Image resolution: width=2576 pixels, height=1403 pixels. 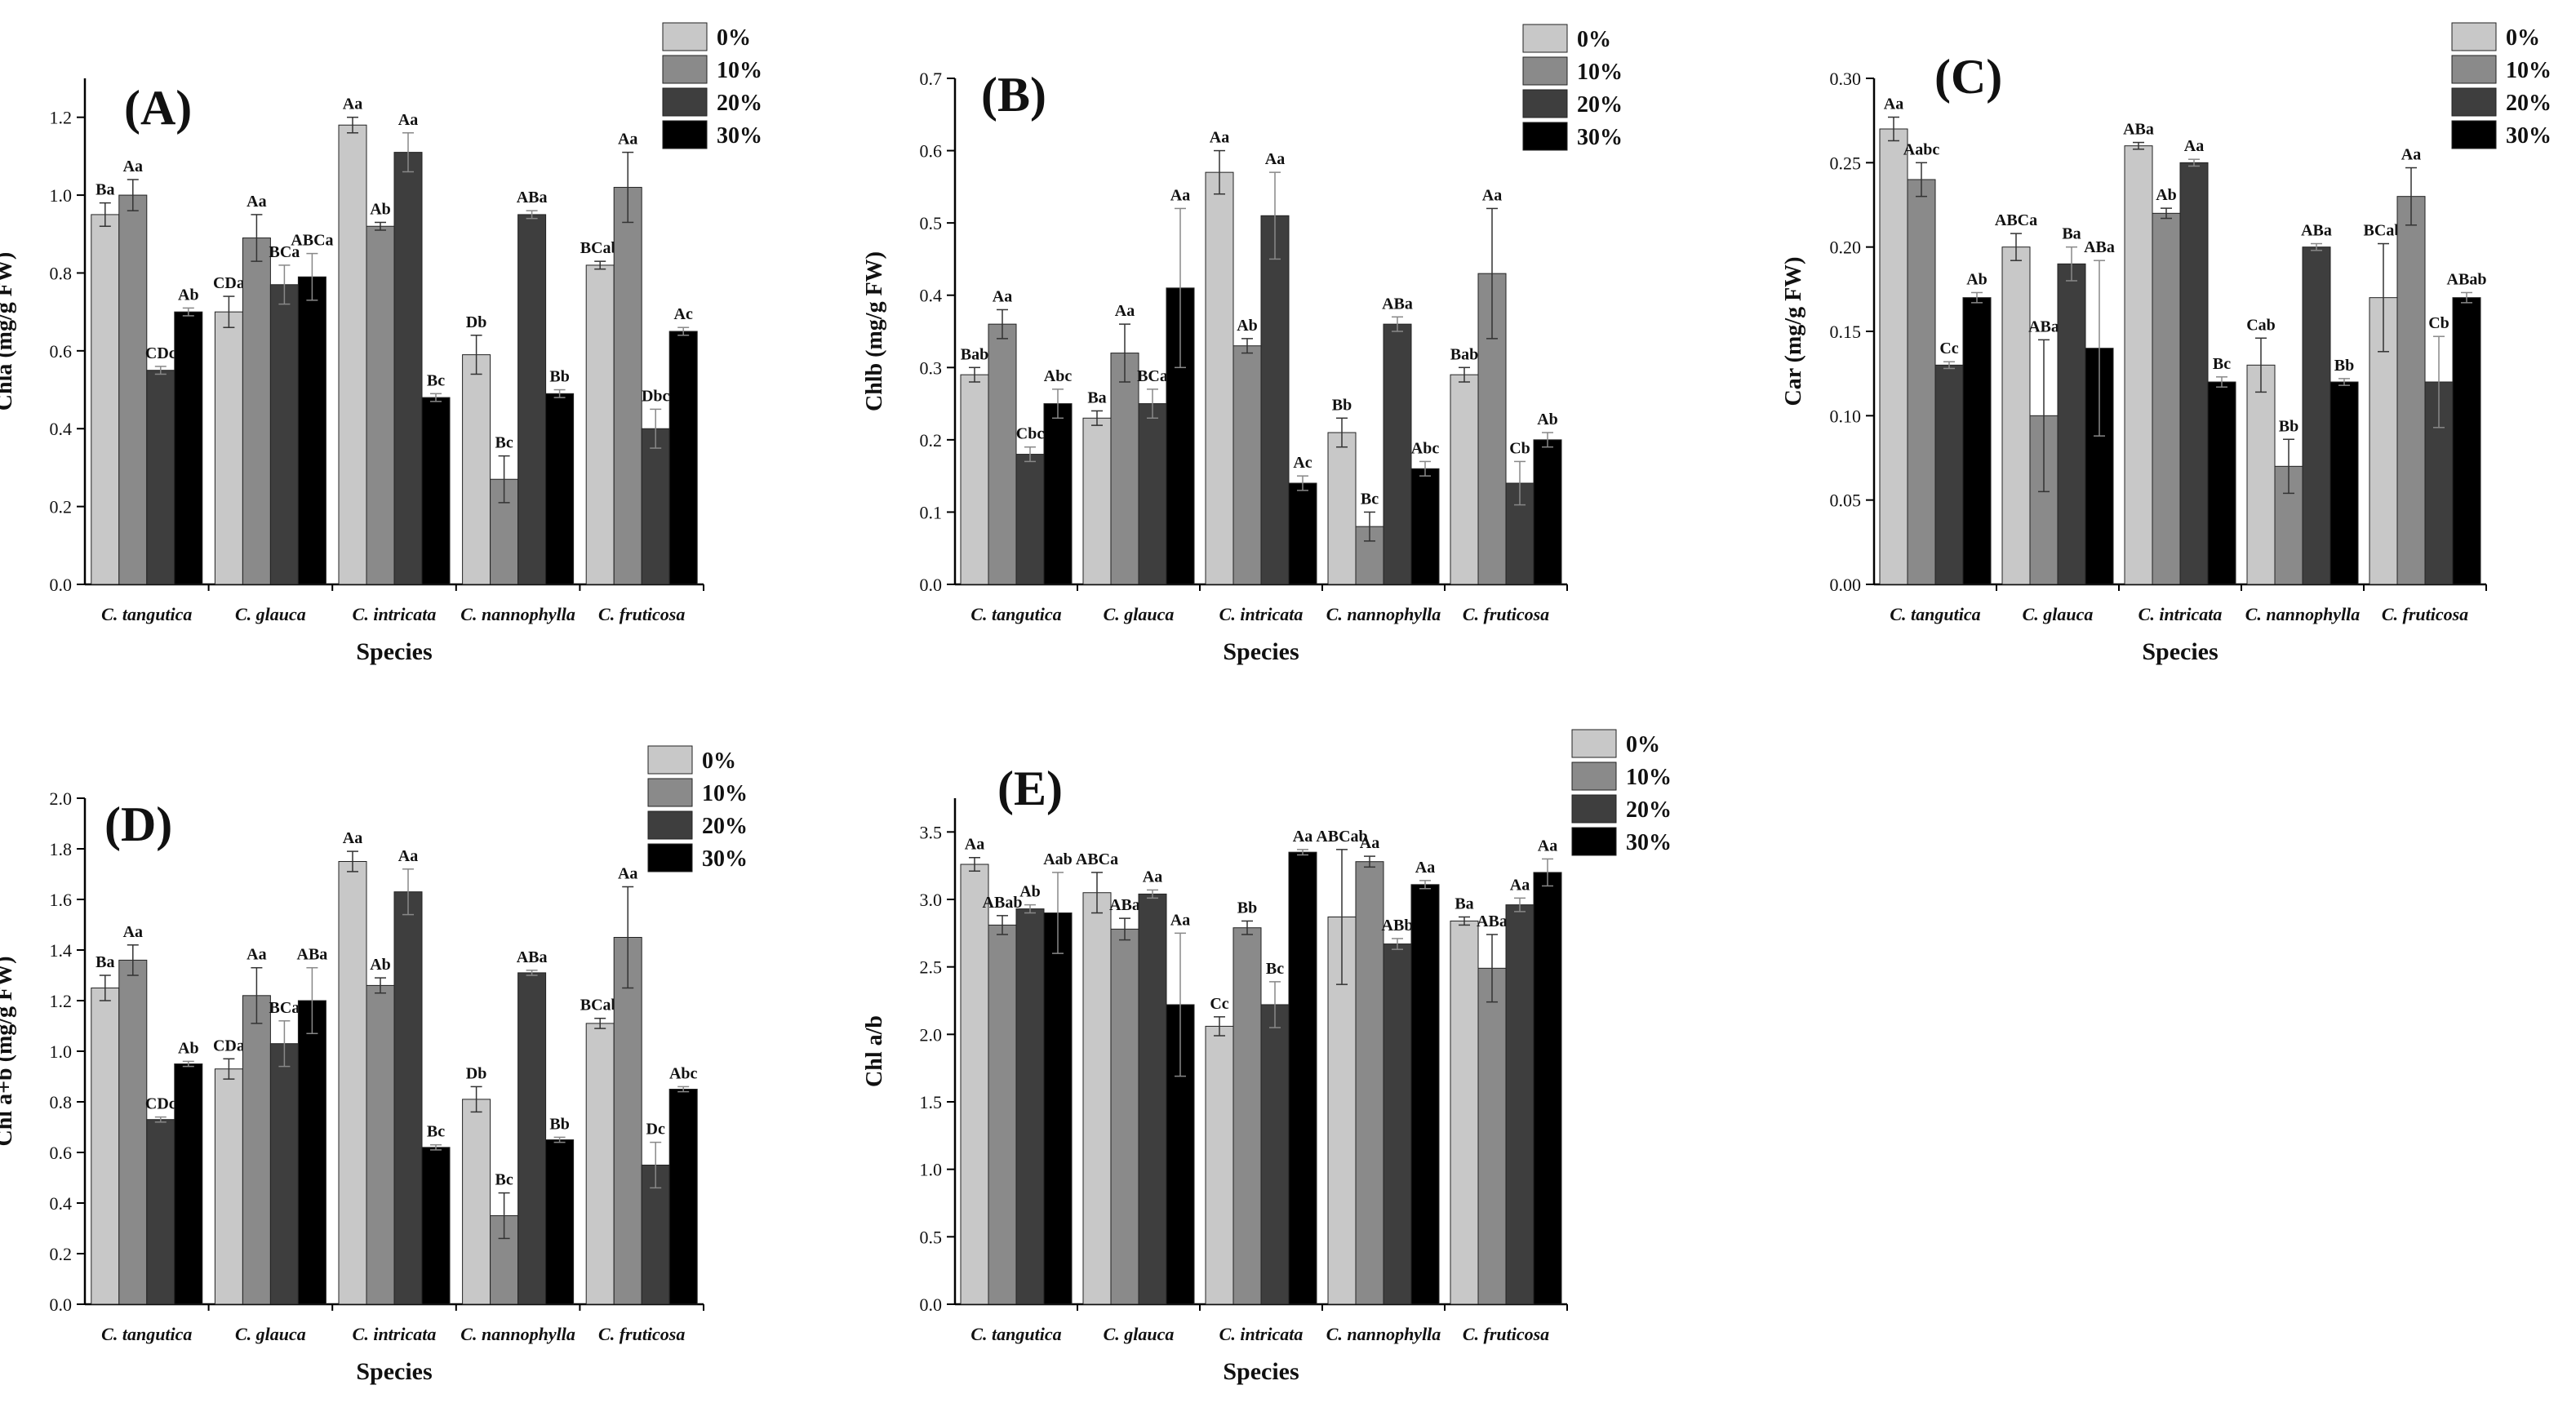 What do you see at coordinates (1846, 416) in the screenshot?
I see `y-tick-label: 0.10` at bounding box center [1846, 416].